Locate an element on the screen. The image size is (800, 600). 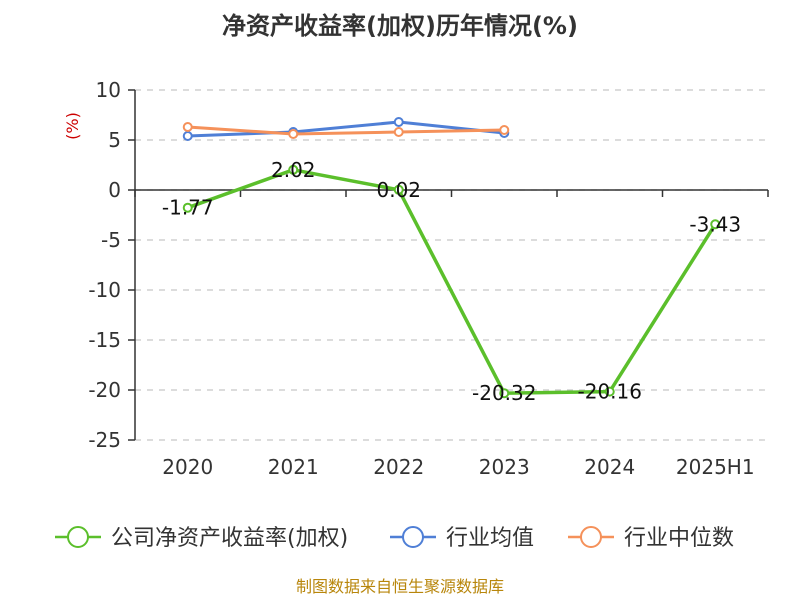
y-tick-label: -10 is located at coordinates (104, 290).